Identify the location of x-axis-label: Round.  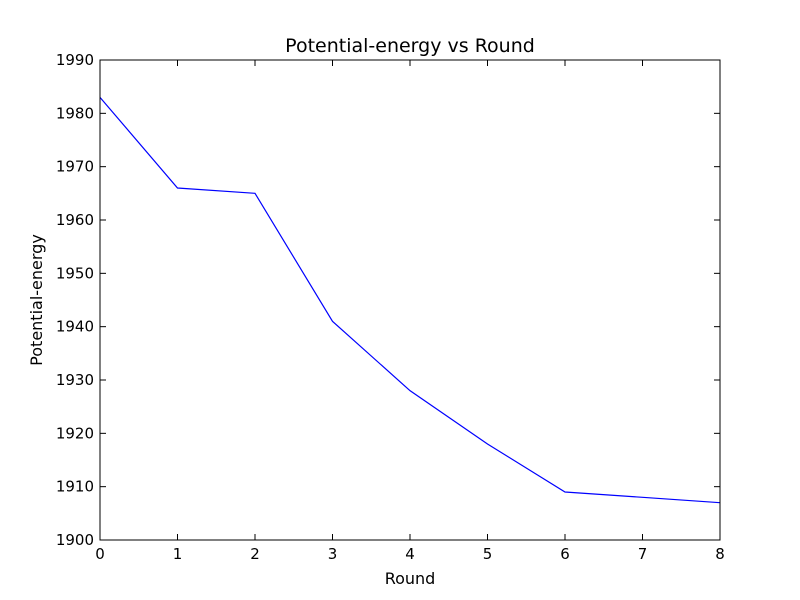
(410, 578).